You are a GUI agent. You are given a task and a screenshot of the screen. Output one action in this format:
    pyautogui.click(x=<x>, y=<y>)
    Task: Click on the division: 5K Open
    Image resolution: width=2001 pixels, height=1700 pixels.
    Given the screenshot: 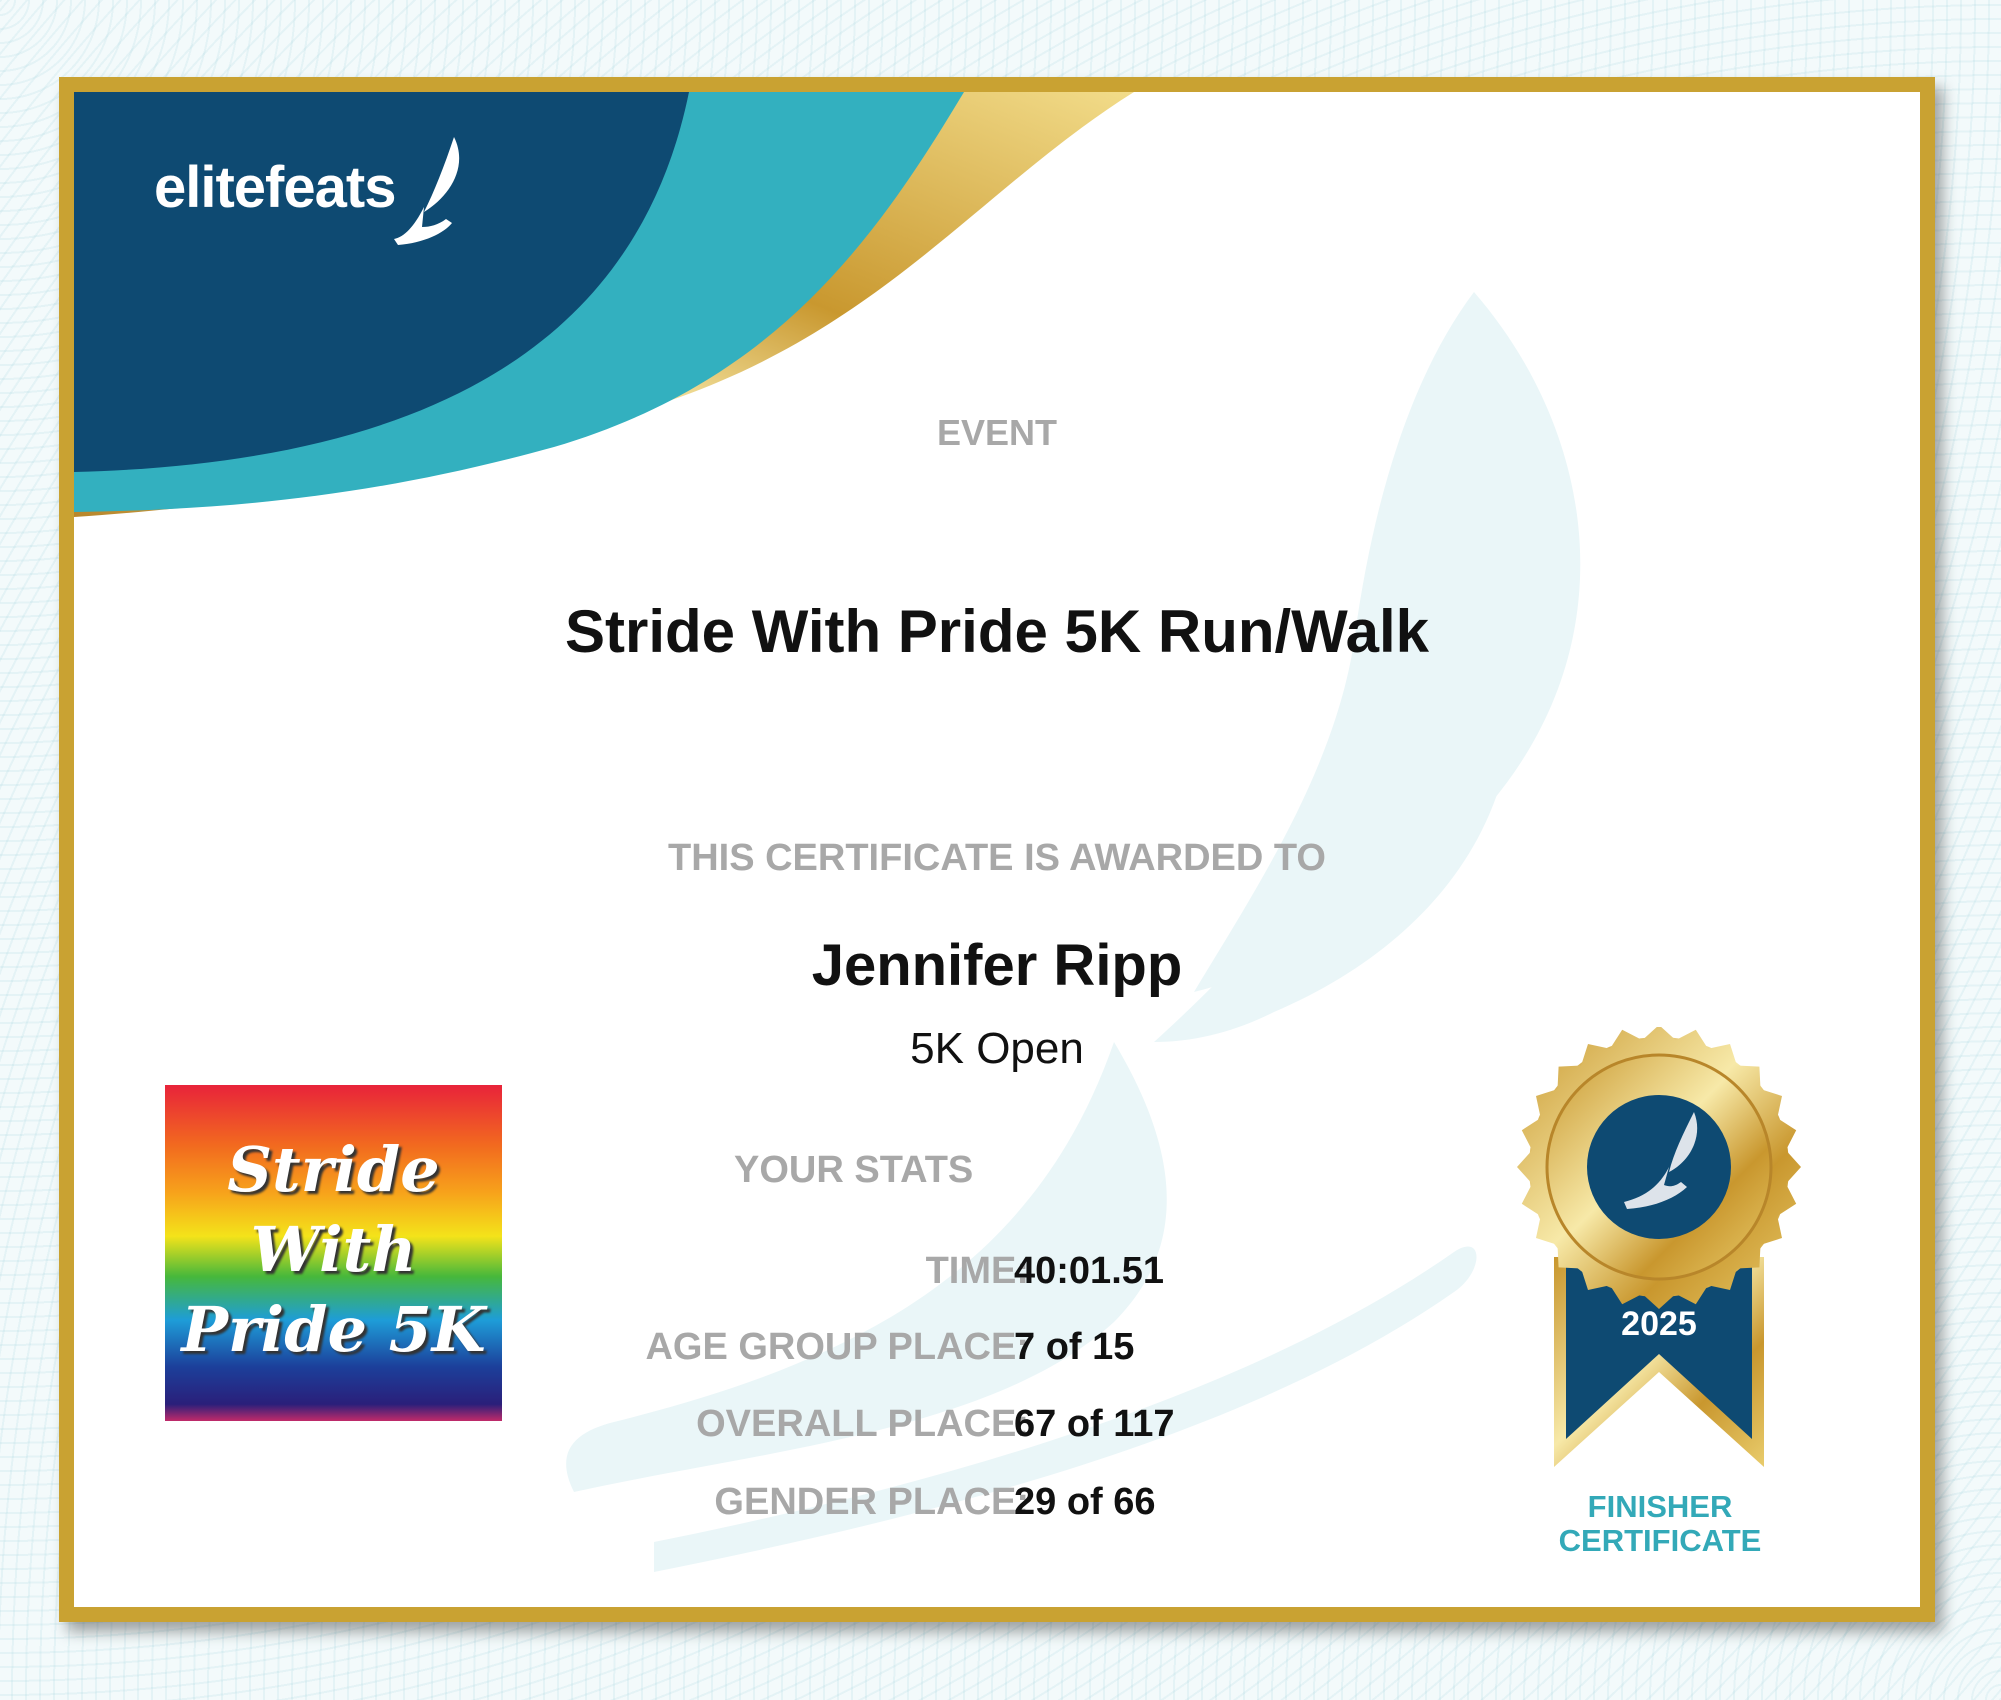 What is the action you would take?
    pyautogui.click(x=997, y=1048)
    